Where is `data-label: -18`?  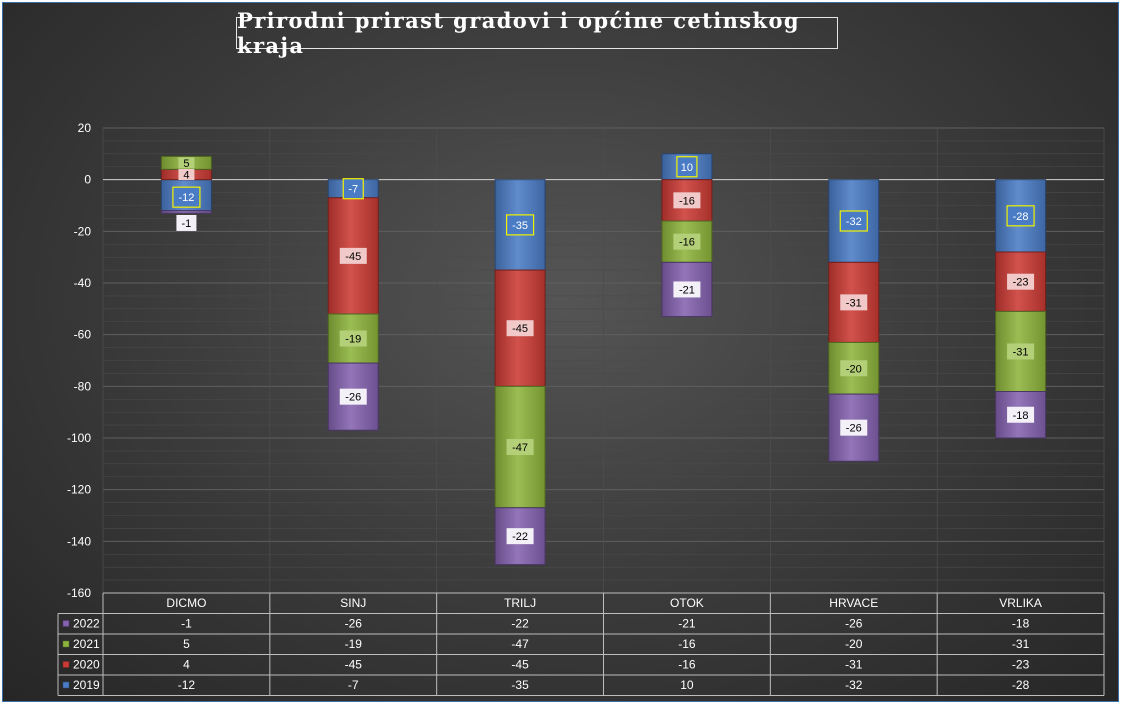 data-label: -18 is located at coordinates (1021, 416).